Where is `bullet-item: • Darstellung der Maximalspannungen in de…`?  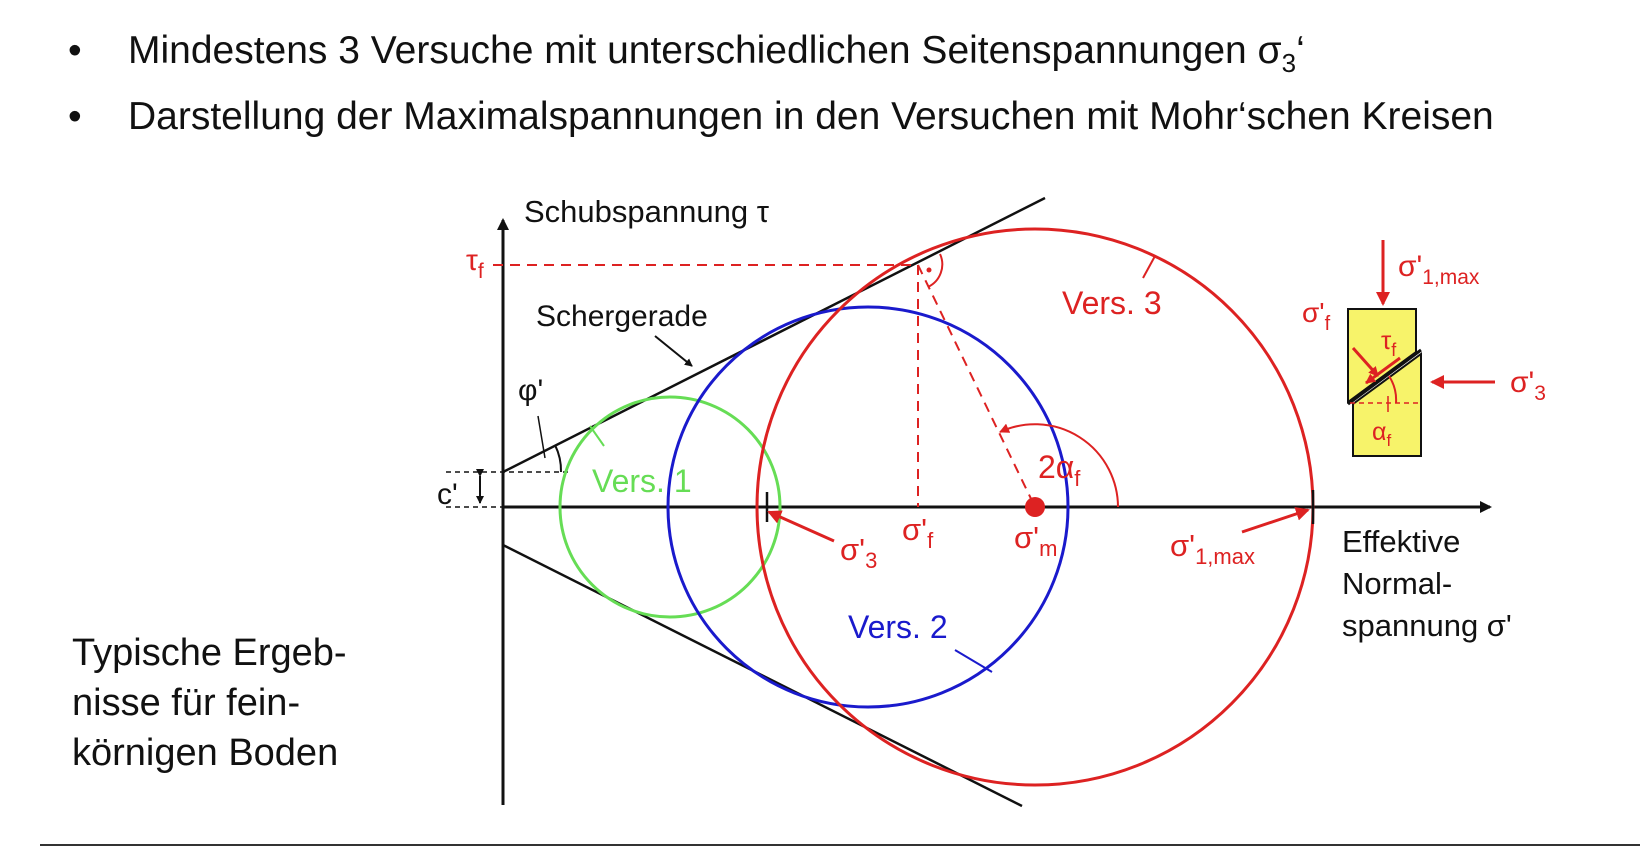
bullet-item: • Darstellung der Maximalspannungen in de… is located at coordinates (781, 116).